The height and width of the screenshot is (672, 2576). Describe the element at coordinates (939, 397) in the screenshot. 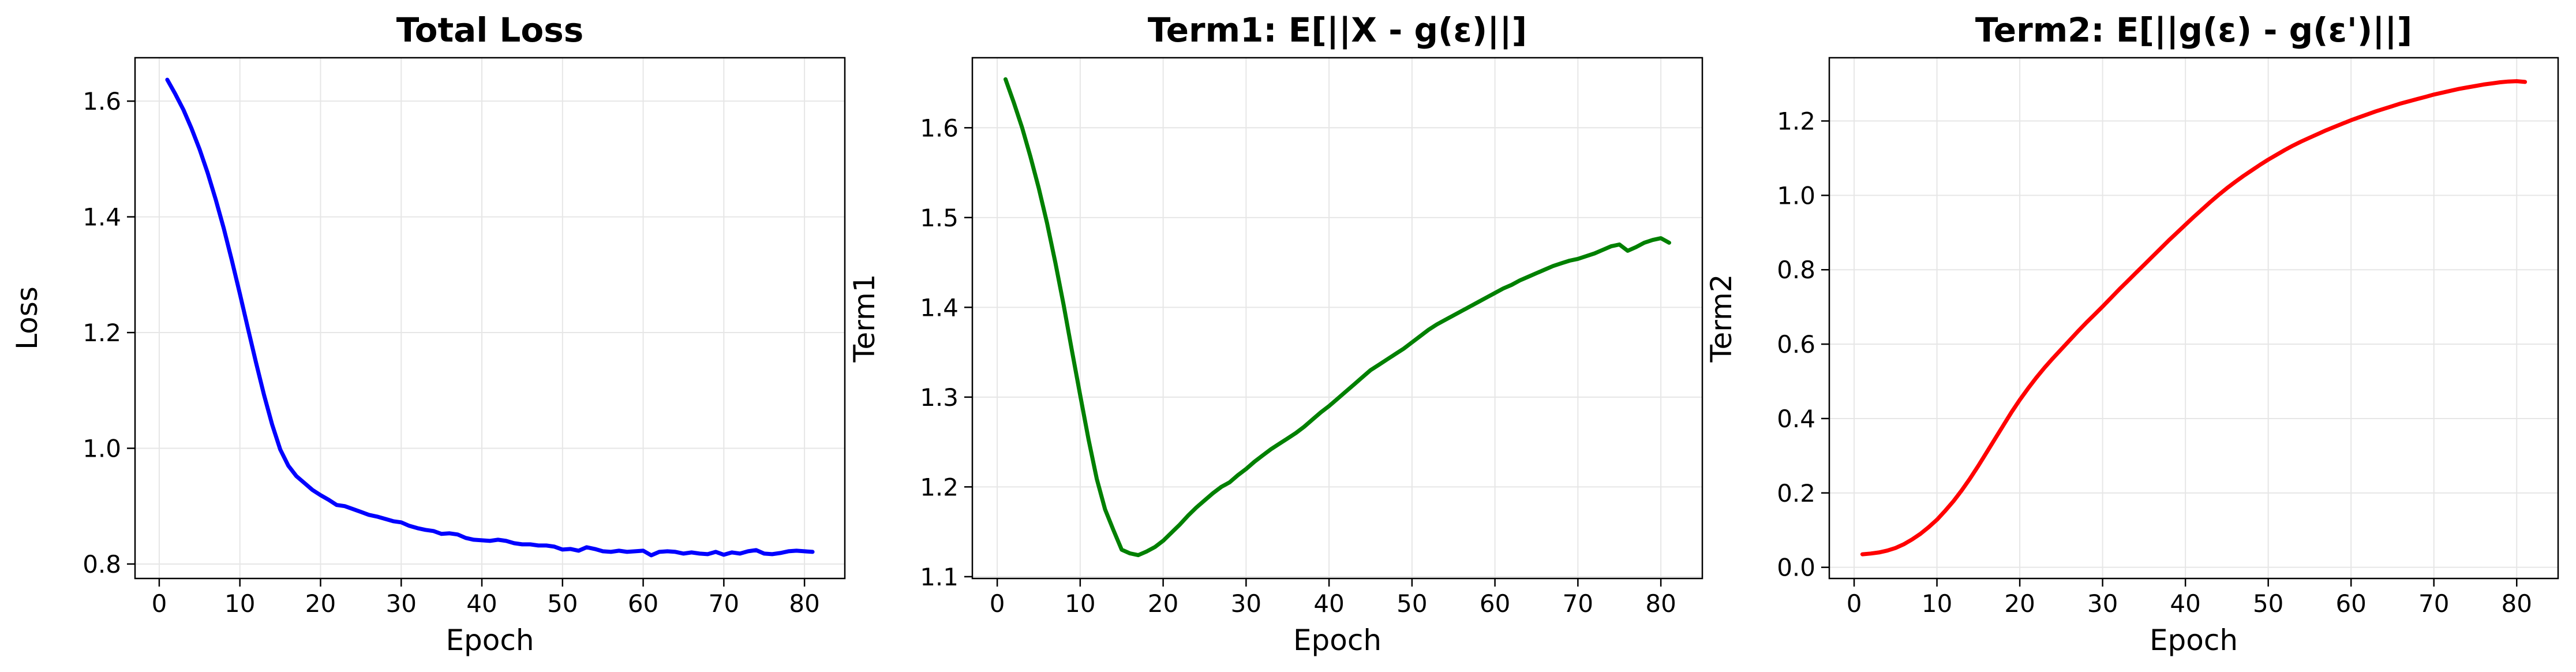

I see `y-tick-label: 1.3` at that location.